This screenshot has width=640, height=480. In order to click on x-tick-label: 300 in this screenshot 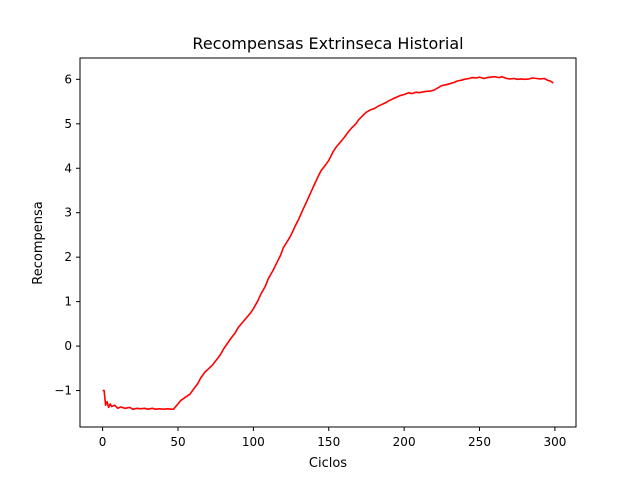, I will do `click(554, 442)`.